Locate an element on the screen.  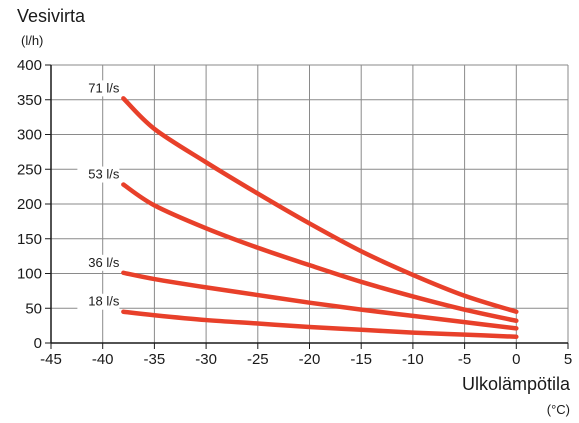
y-tick-label: 0 is located at coordinates (38, 343).